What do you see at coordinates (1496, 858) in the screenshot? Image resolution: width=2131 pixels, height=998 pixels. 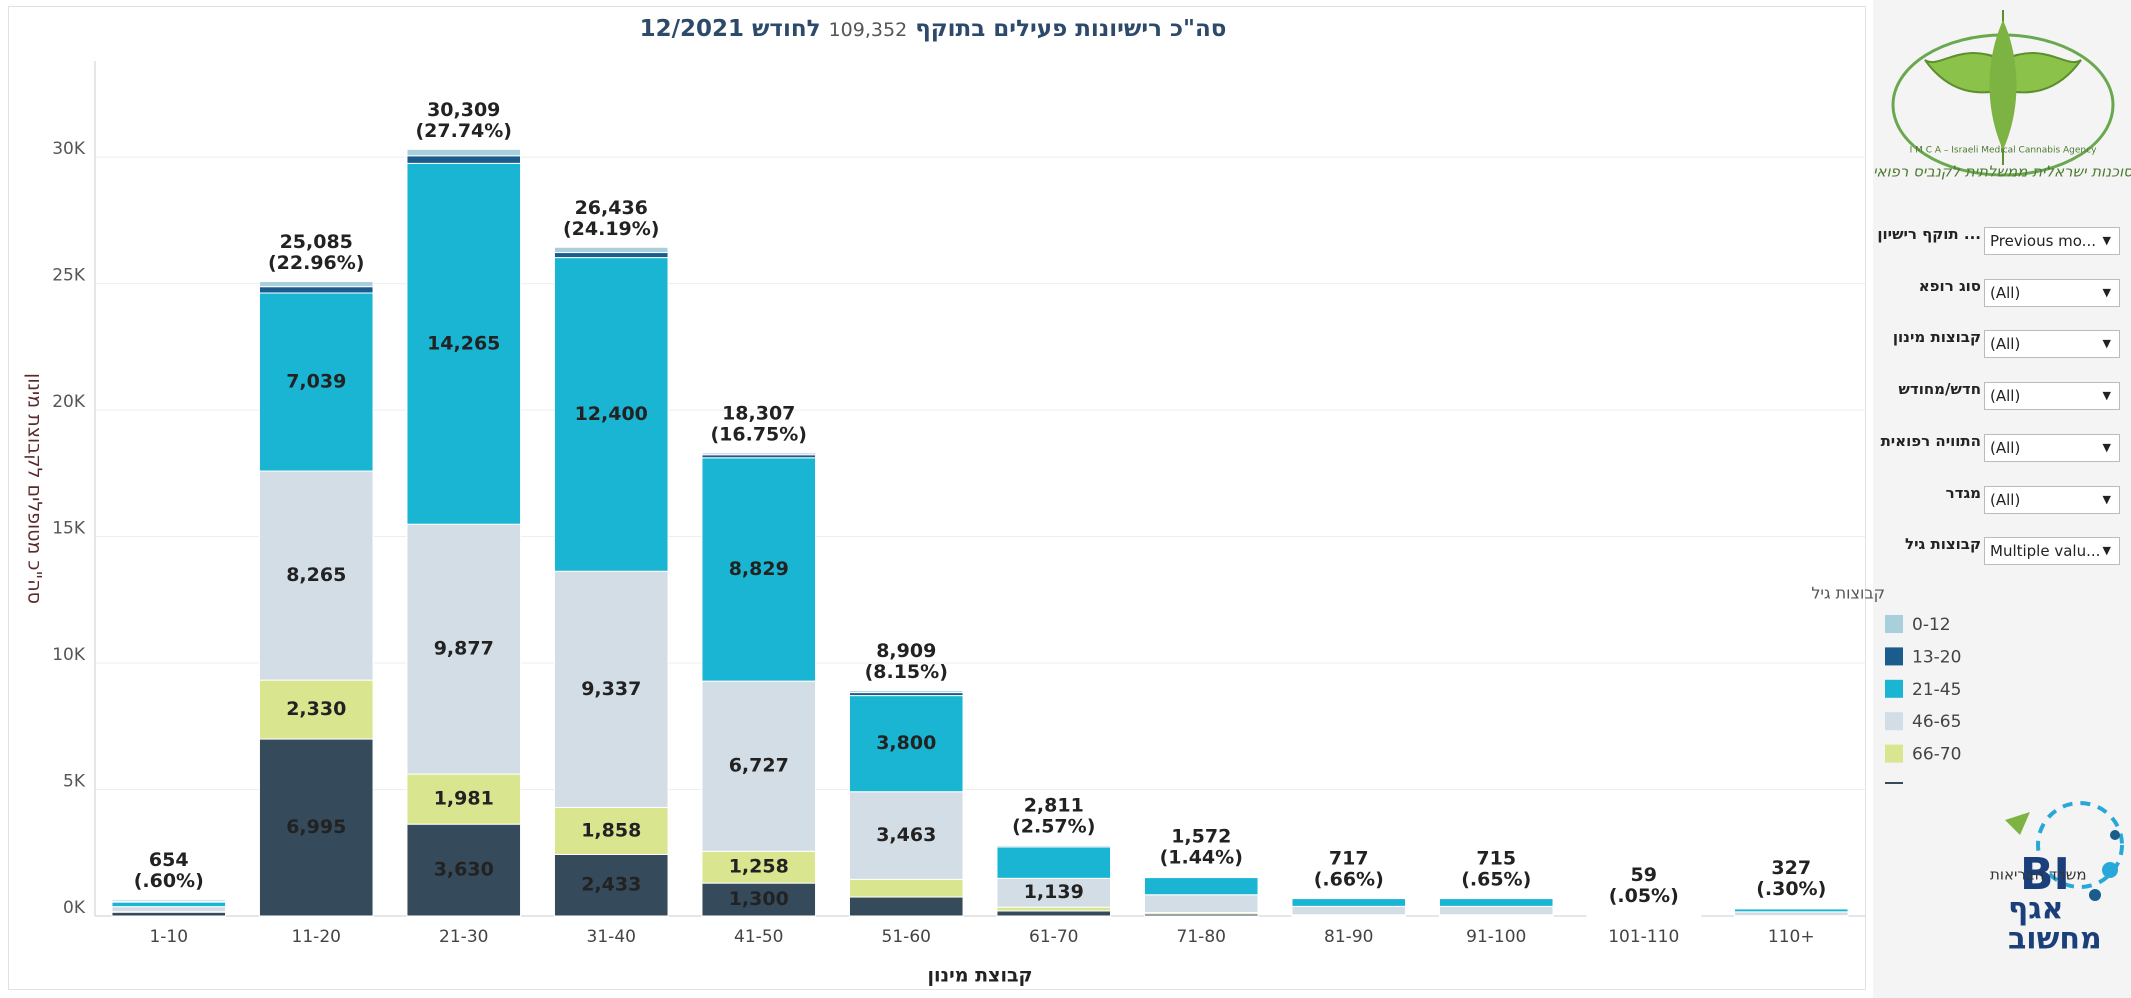 I see `total-label: 715` at bounding box center [1496, 858].